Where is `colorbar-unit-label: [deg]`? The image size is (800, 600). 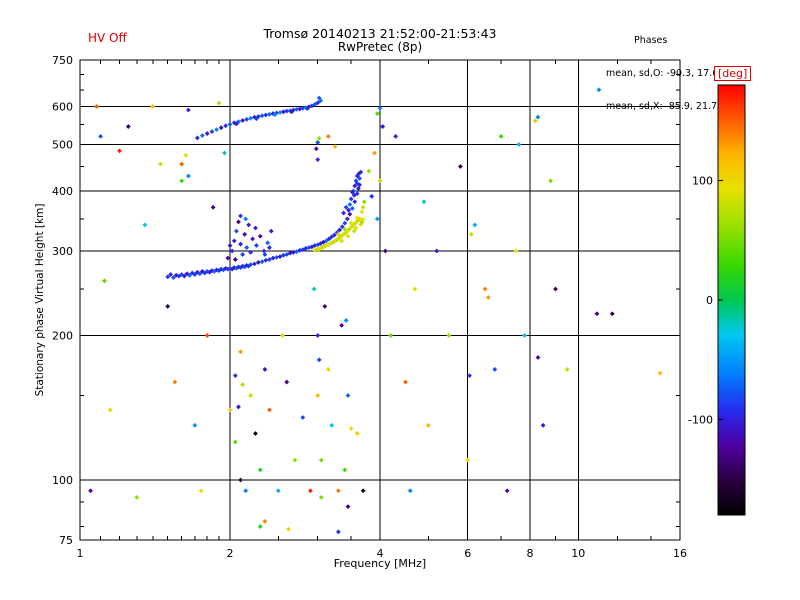 colorbar-unit-label: [deg] is located at coordinates (733, 73).